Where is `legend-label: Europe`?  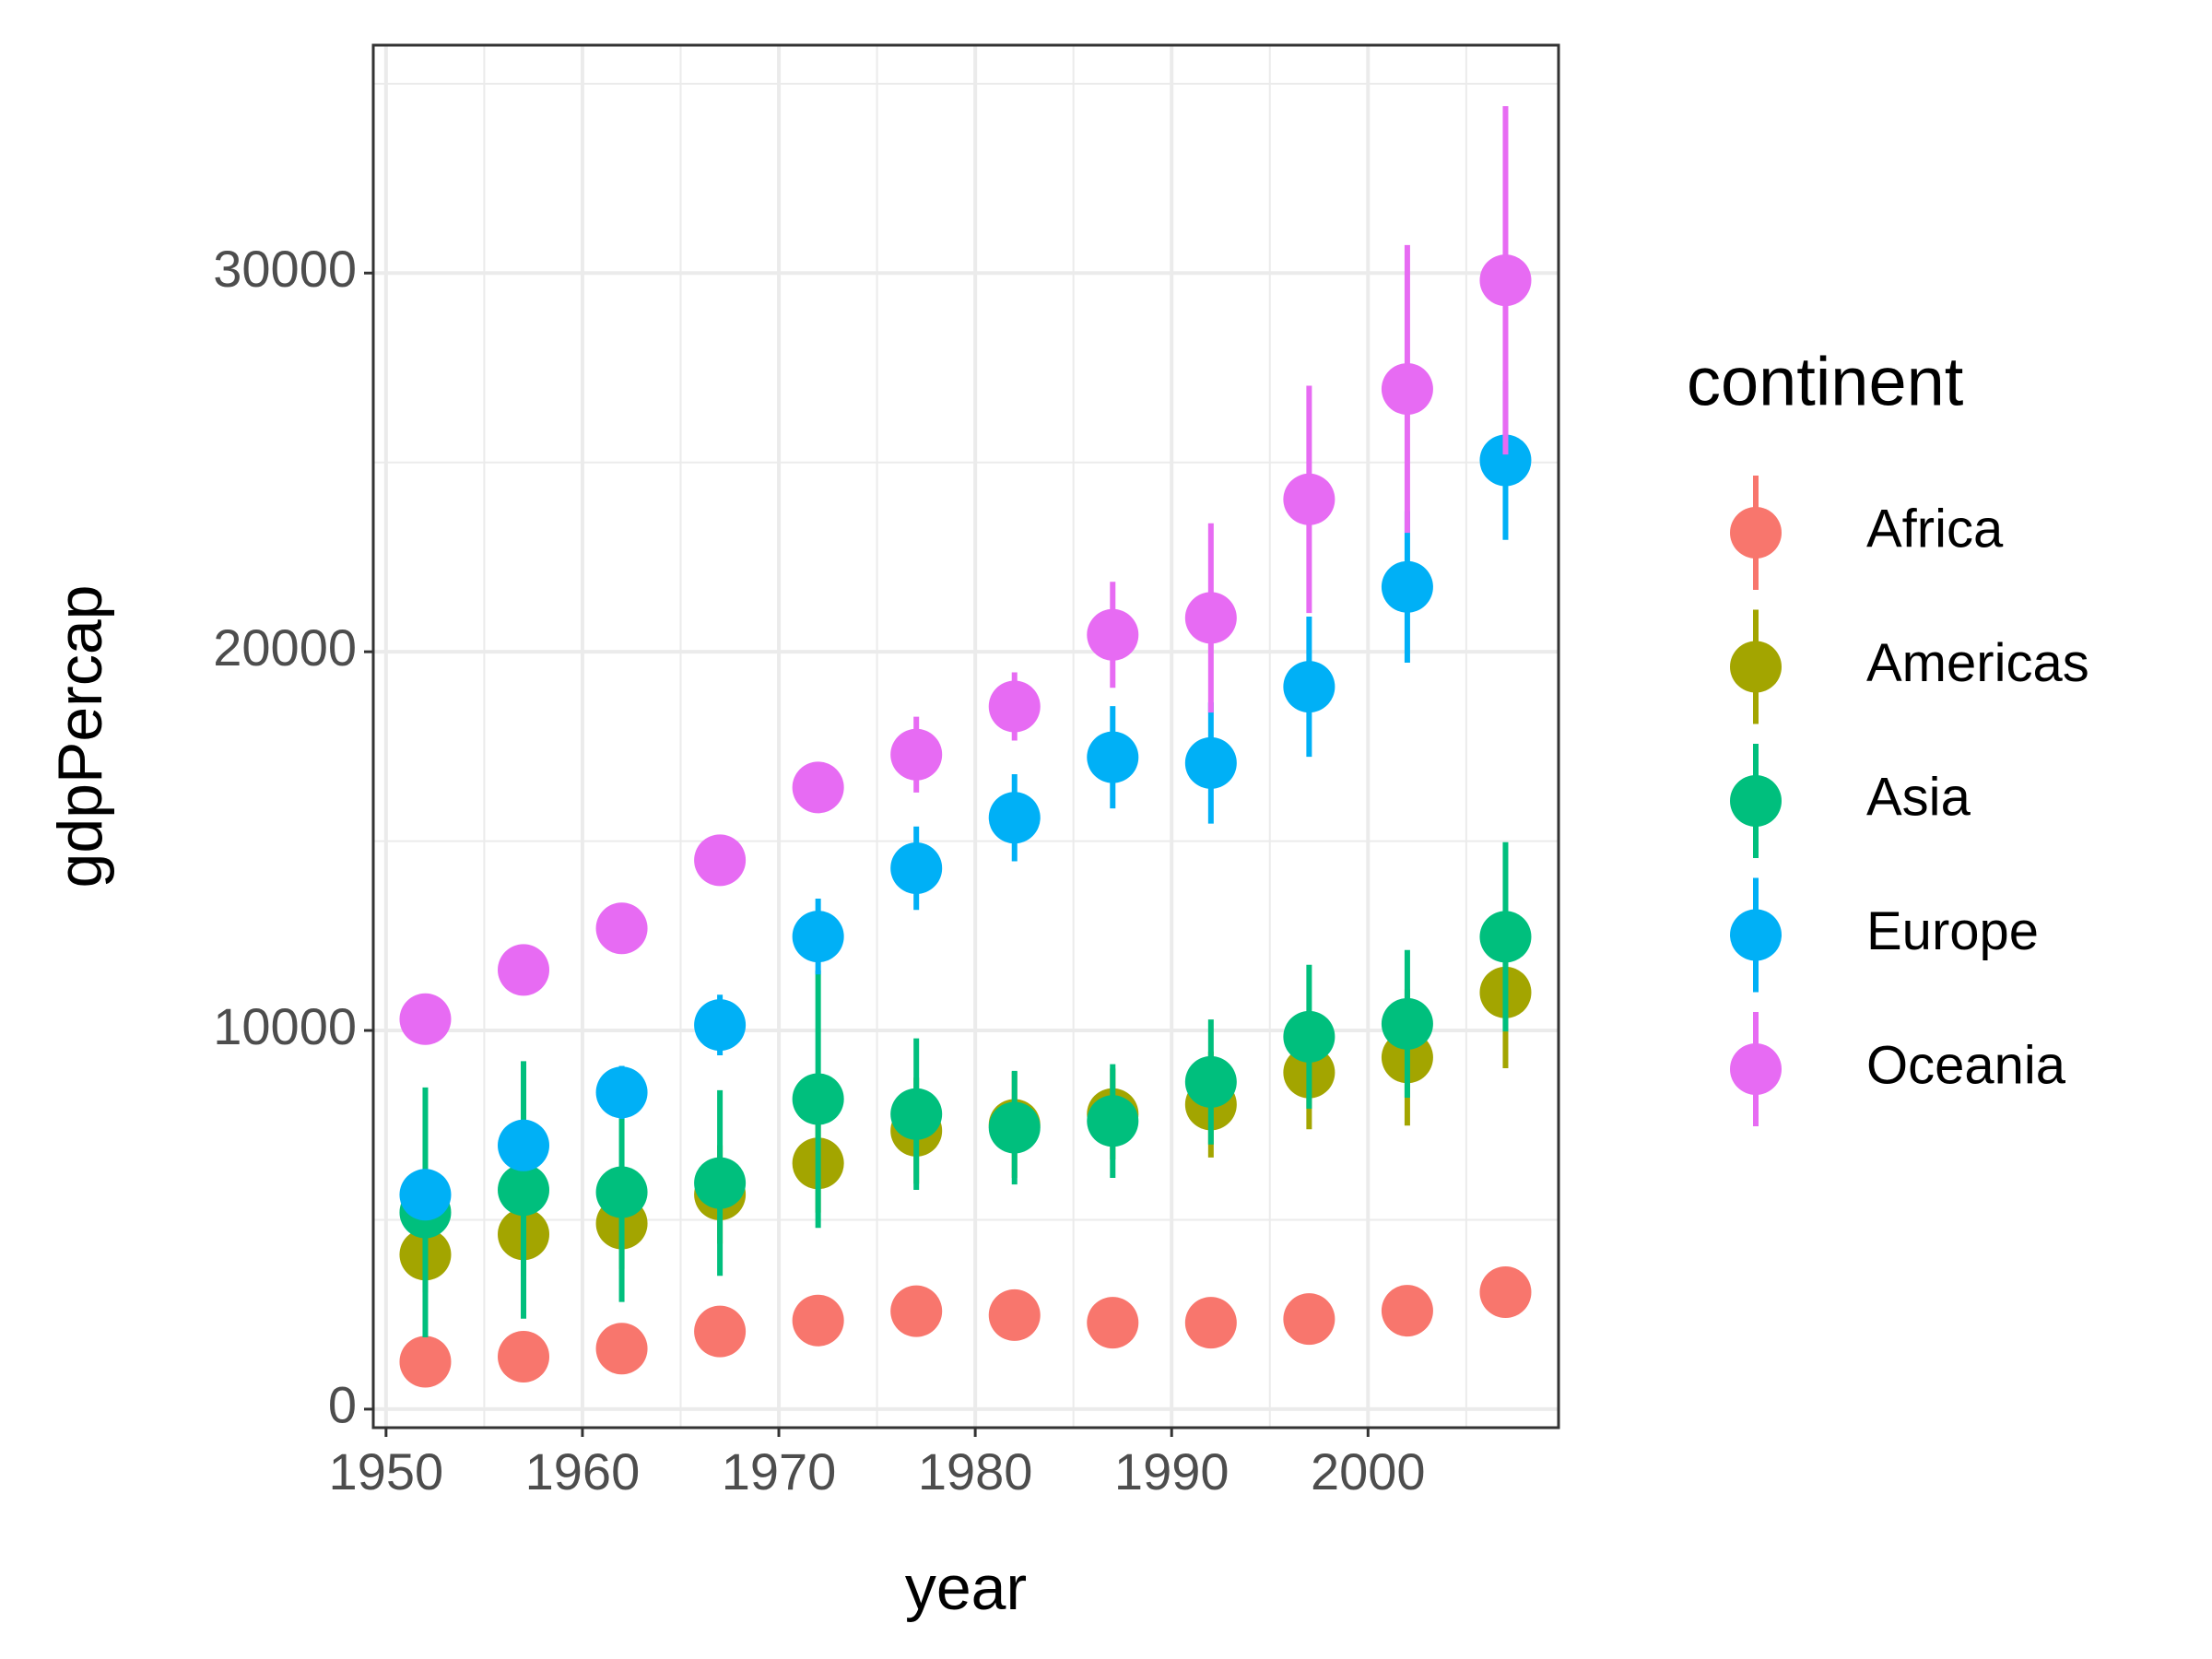 legend-label: Europe is located at coordinates (1952, 931).